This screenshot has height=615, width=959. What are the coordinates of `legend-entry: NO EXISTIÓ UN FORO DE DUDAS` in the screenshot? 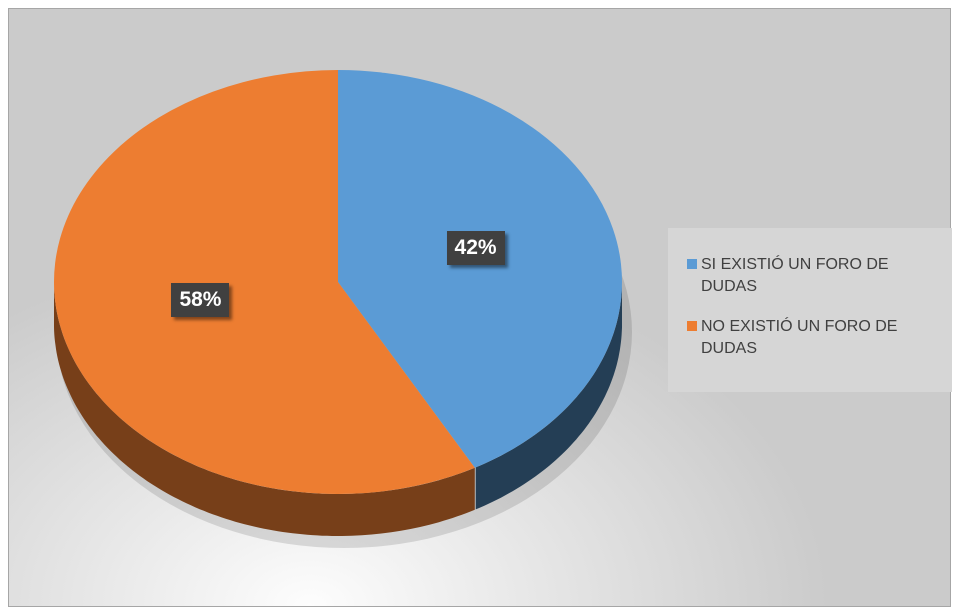 It's located at (814, 338).